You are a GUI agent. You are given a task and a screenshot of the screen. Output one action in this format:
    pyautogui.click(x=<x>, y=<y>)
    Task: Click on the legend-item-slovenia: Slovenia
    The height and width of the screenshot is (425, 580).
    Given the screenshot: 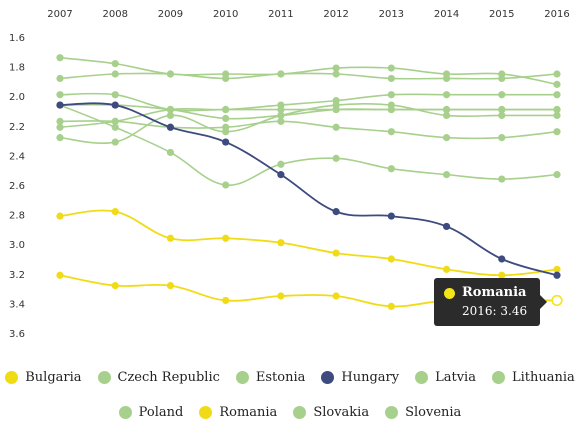 What is the action you would take?
    pyautogui.click(x=423, y=412)
    